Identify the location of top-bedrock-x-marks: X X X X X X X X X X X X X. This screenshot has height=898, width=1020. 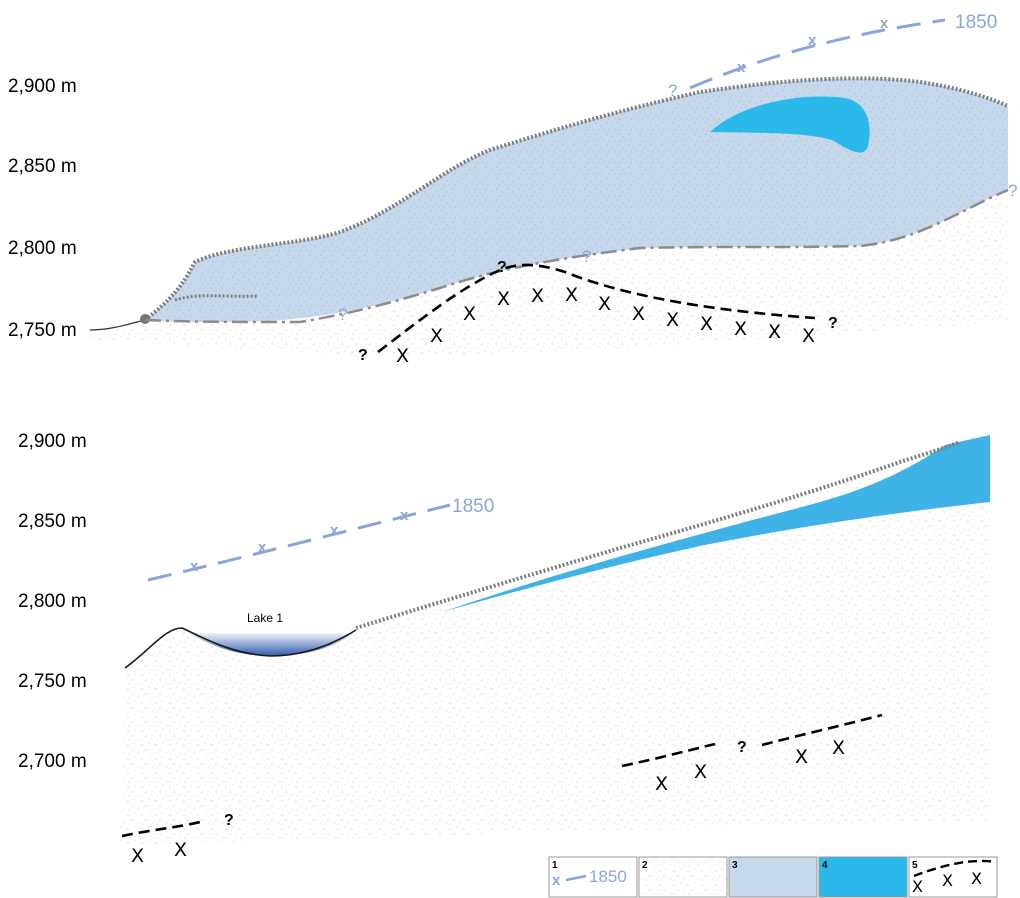
(605, 325).